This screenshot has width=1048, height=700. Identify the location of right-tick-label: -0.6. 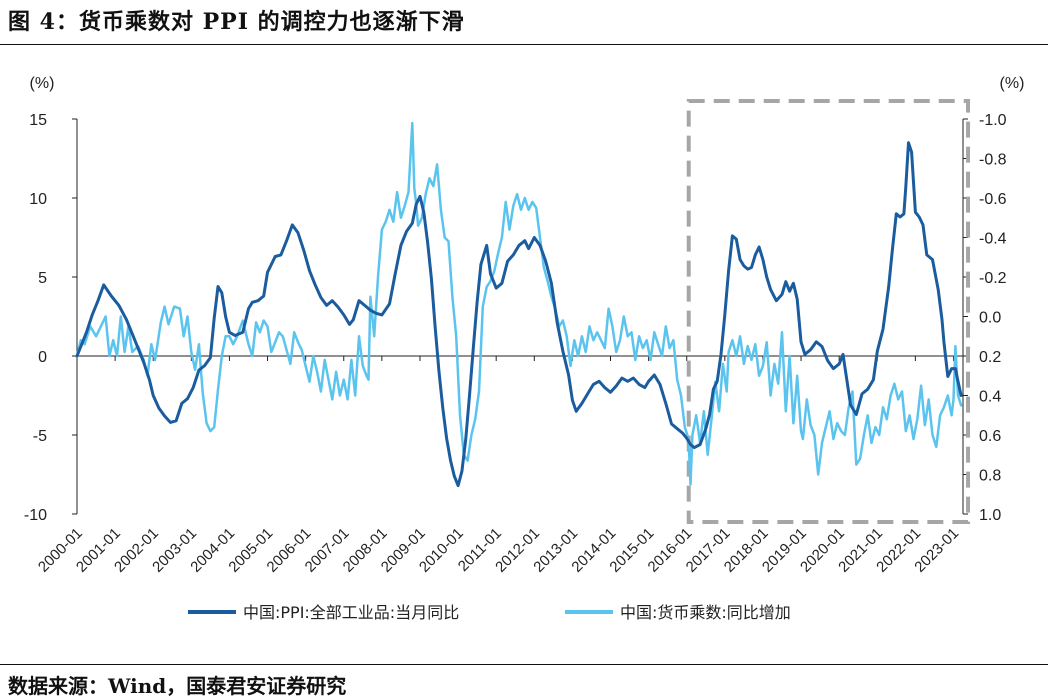
(993, 199).